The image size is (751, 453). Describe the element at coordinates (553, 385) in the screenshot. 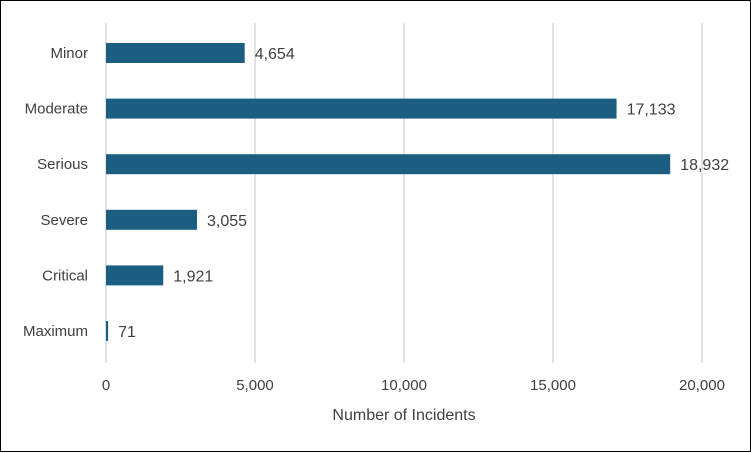

I see `x-tick-label: 15,000` at that location.